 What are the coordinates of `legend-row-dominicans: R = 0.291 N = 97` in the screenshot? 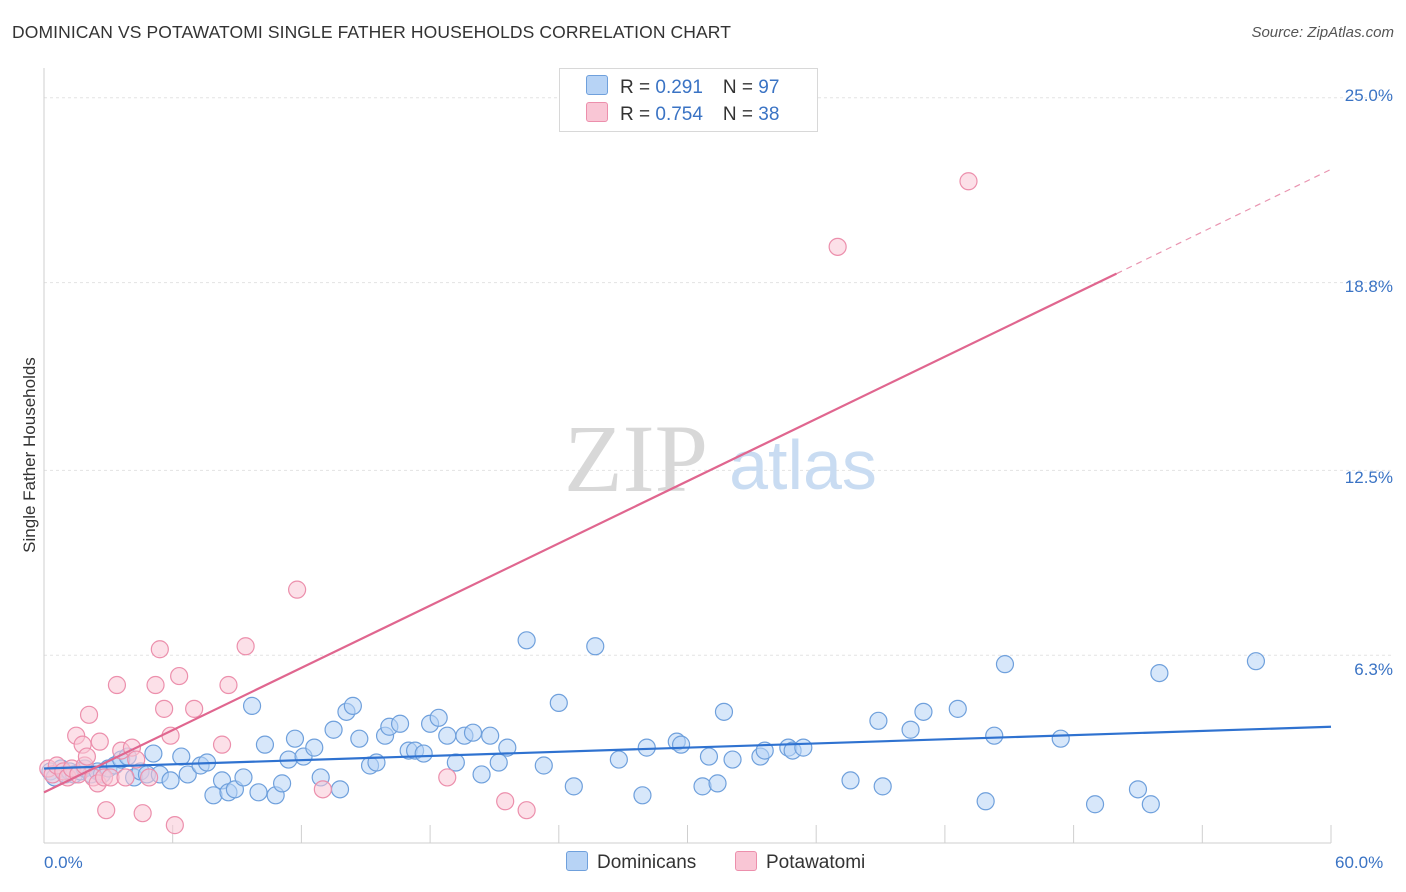 It's located at (682, 87).